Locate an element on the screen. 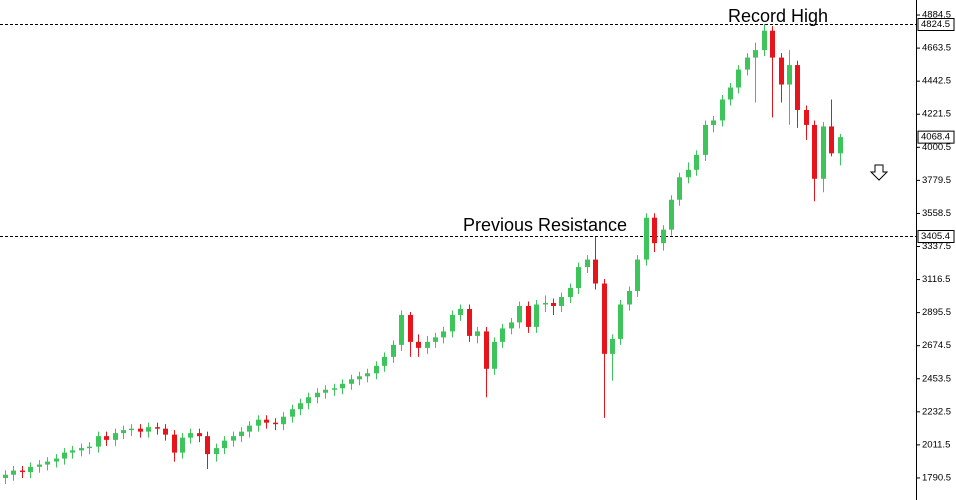 Image resolution: width=956 pixels, height=500 pixels. y-tick-label: 2674.5 is located at coordinates (936, 345).